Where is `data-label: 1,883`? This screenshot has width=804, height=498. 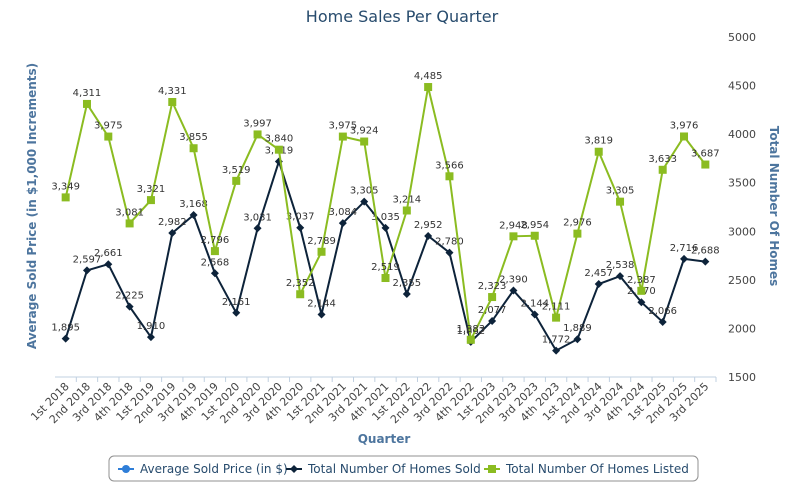 data-label: 1,883 is located at coordinates (470, 329).